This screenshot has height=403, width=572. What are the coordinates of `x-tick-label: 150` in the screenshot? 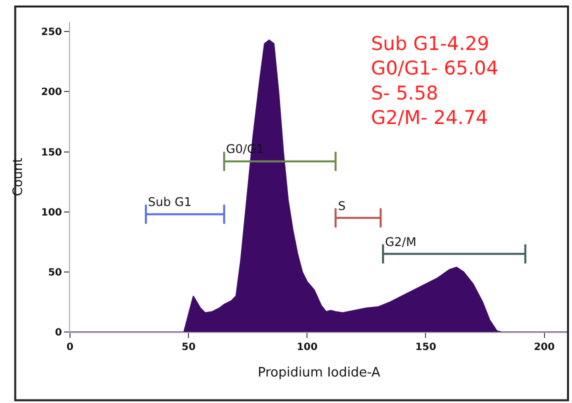 It's located at (425, 347).